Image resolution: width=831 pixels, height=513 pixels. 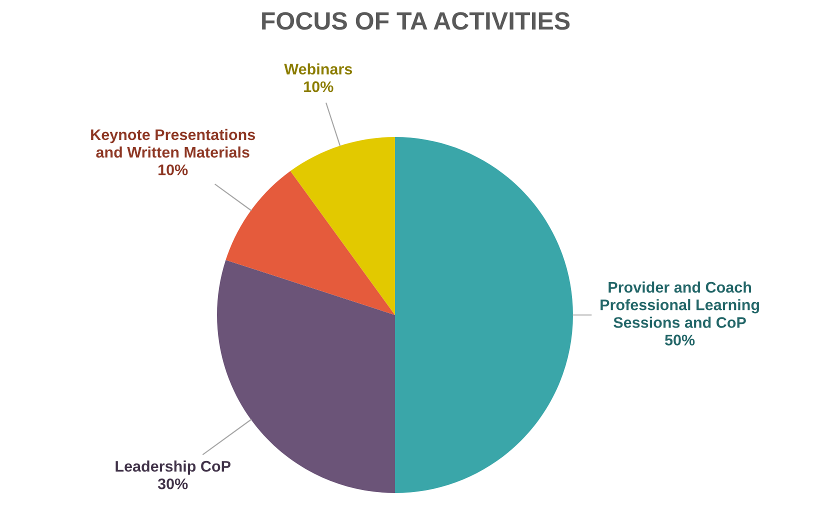 I want to click on slice-label: Leadership CoP, so click(x=173, y=467).